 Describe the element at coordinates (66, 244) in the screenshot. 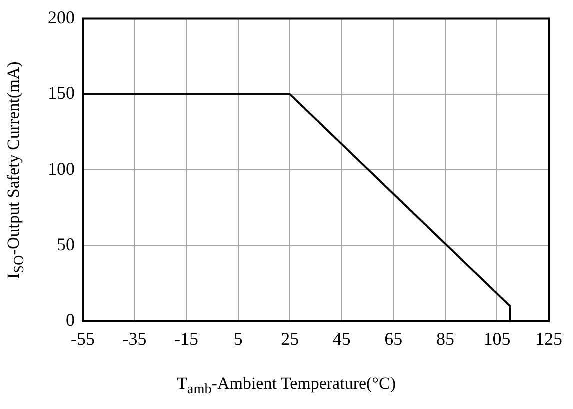

I see `y-tick-label: 50` at that location.